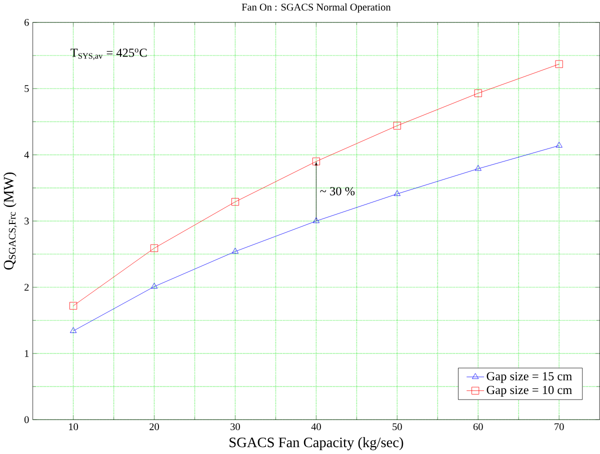 The height and width of the screenshot is (454, 600). What do you see at coordinates (478, 426) in the screenshot?
I see `x-tick-label: 60` at bounding box center [478, 426].